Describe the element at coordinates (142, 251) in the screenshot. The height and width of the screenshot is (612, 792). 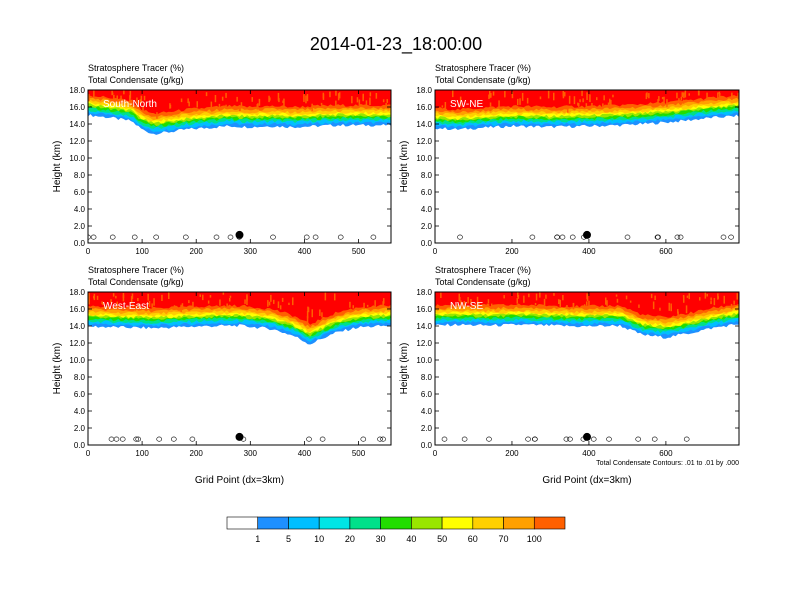
I see `x-tick-label: 100` at that location.